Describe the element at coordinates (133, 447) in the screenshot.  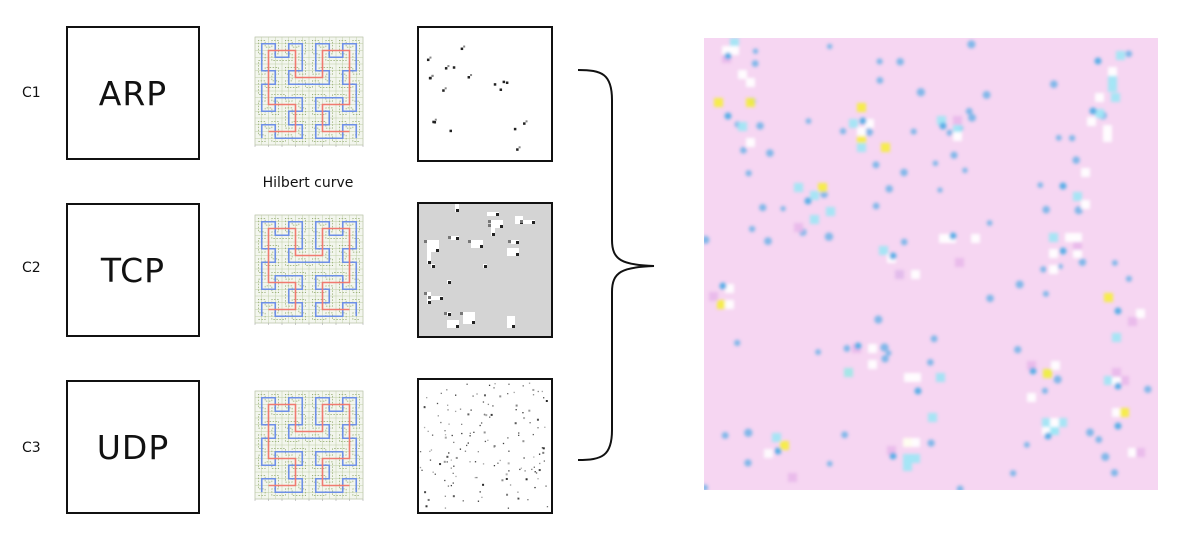
I see `protocol-box-udp: UDP` at that location.